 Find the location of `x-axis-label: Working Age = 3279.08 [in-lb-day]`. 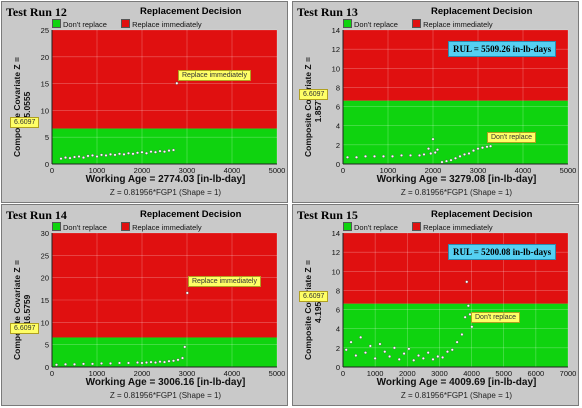

x-axis-label: Working Age = 3279.08 [in-lb-day] is located at coordinates (456, 179).